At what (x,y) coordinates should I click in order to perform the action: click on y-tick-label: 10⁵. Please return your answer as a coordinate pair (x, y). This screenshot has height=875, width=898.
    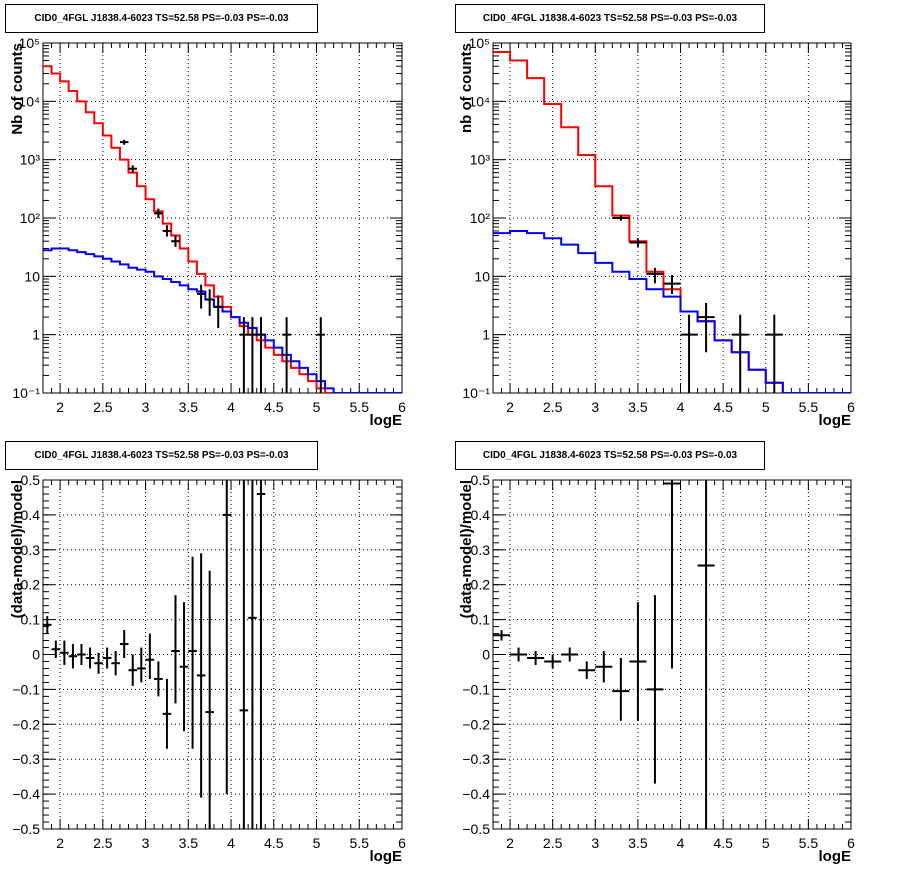
    Looking at the image, I should click on (29, 43).